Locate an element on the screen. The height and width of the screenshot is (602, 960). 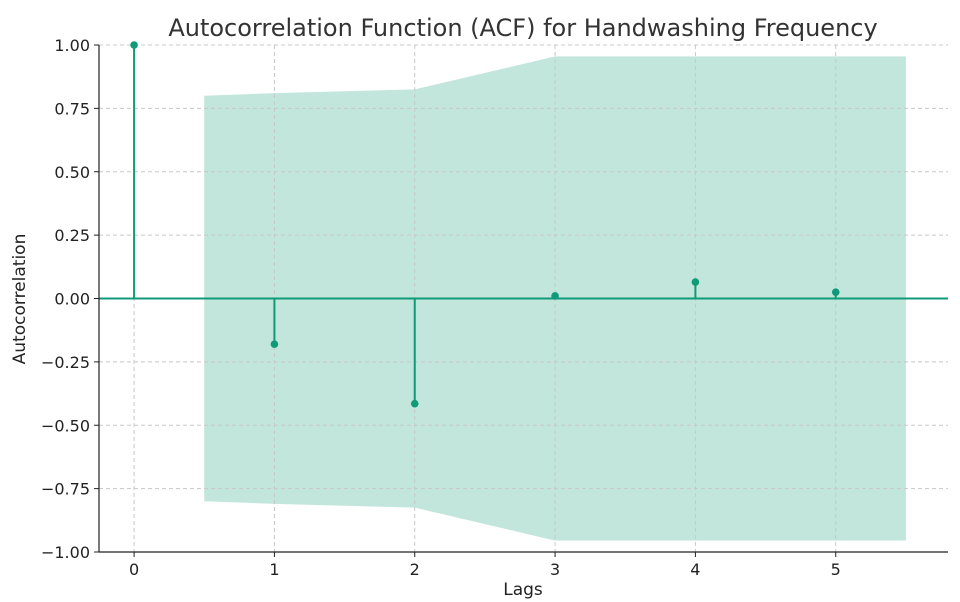
y-tick-label: 0.25 is located at coordinates (72, 235).